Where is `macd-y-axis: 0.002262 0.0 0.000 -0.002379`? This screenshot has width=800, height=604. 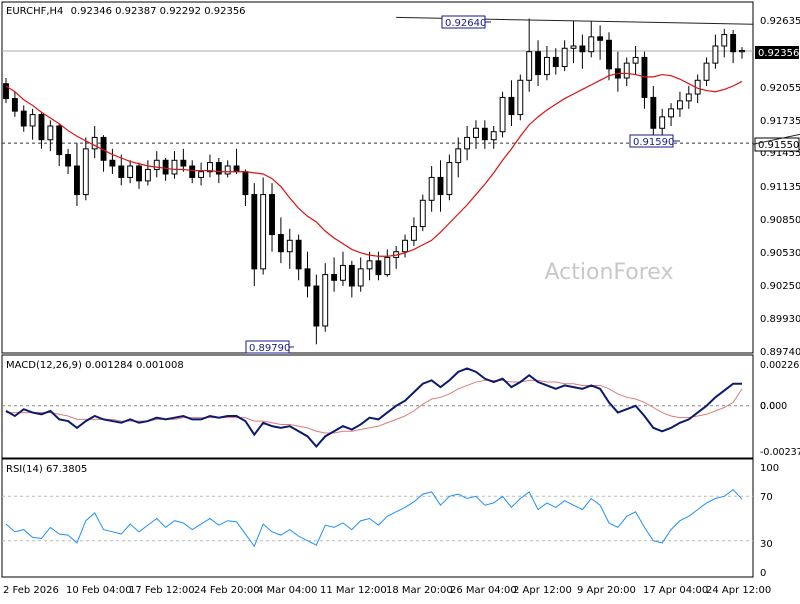
macd-y-axis: 0.002262 0.0 0.000 -0.002379 is located at coordinates (780, 409).